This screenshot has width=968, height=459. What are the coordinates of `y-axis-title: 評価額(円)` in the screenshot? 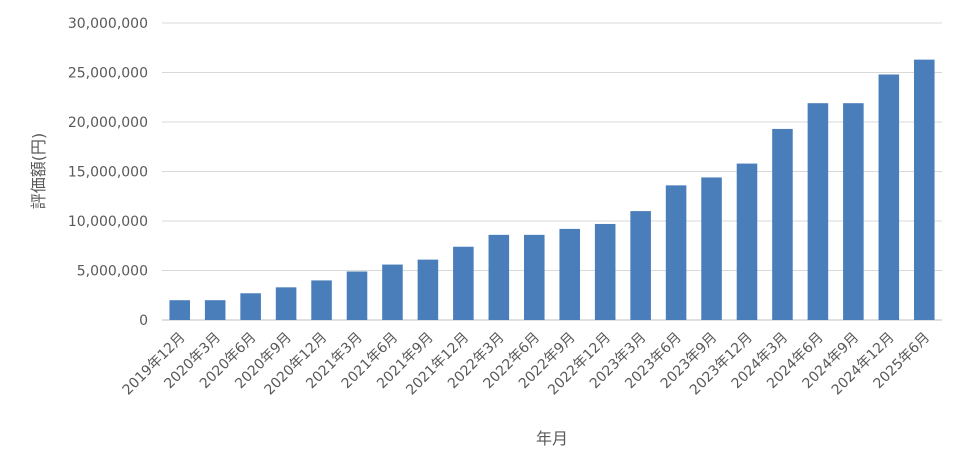 It's located at (38, 171).